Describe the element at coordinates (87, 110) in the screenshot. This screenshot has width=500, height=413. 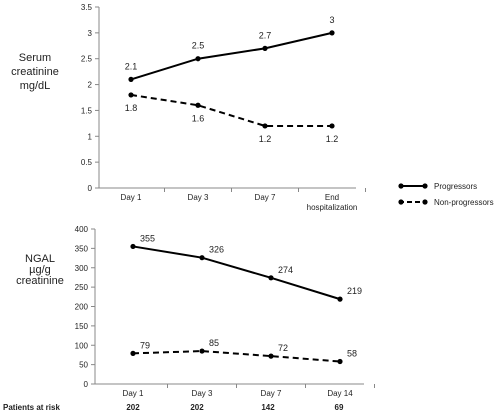
I see `y-tick-label: 1.5` at that location.